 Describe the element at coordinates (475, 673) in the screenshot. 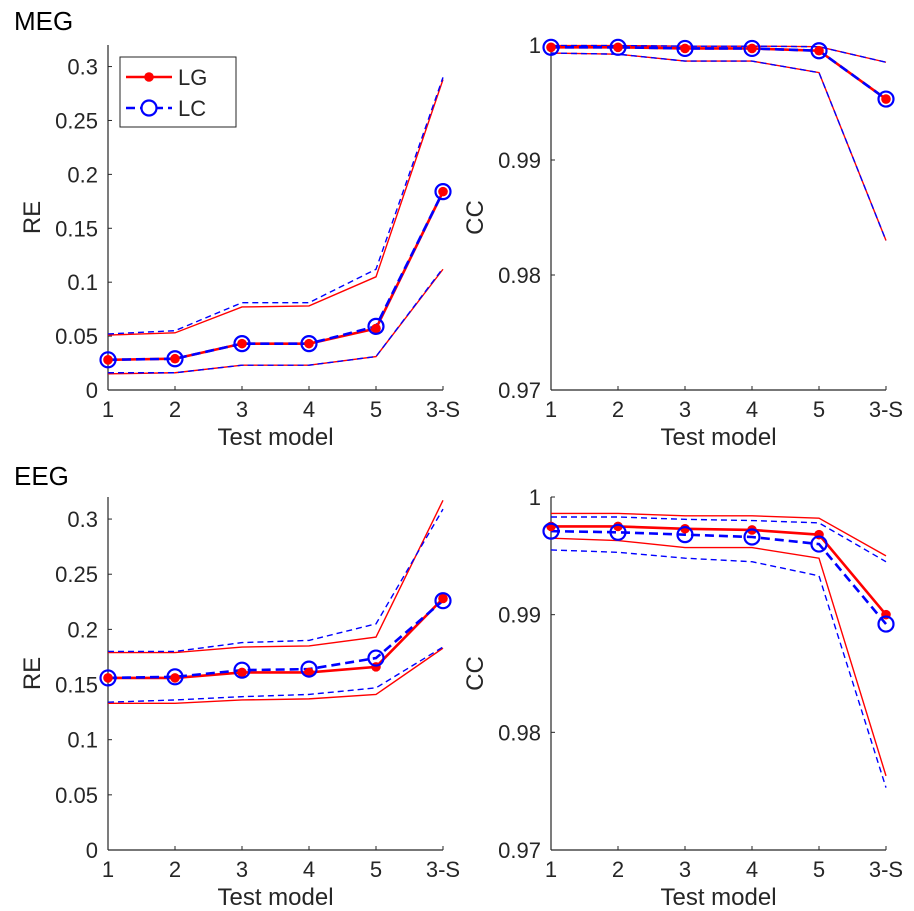

I see `y-axis-label: CC` at that location.